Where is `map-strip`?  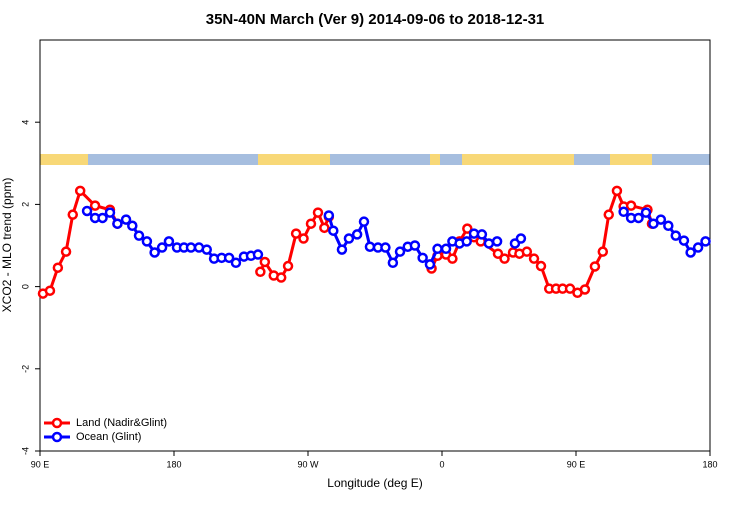 map-strip is located at coordinates (375, 159).